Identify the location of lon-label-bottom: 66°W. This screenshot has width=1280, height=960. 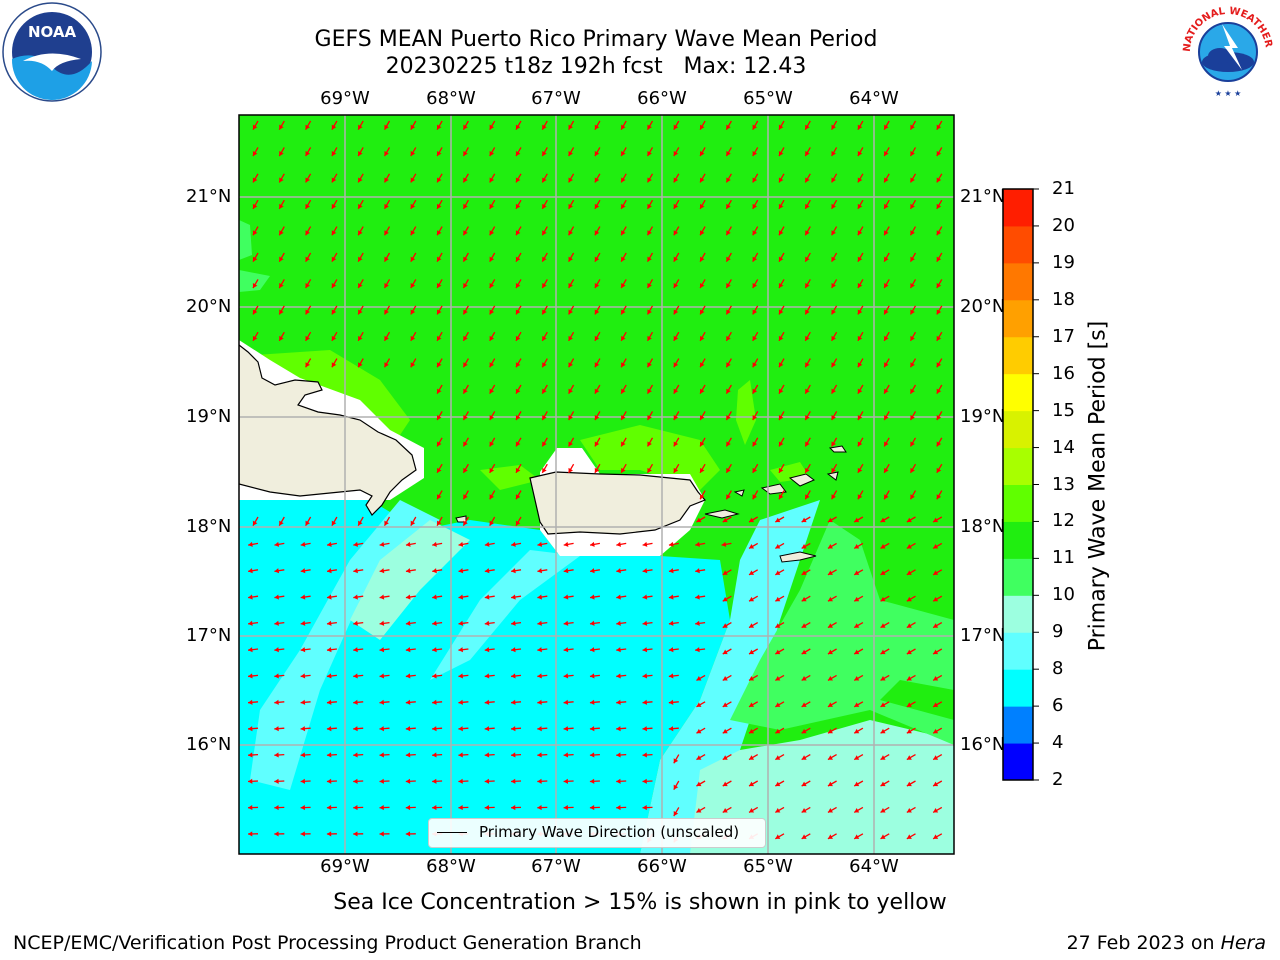
(662, 866).